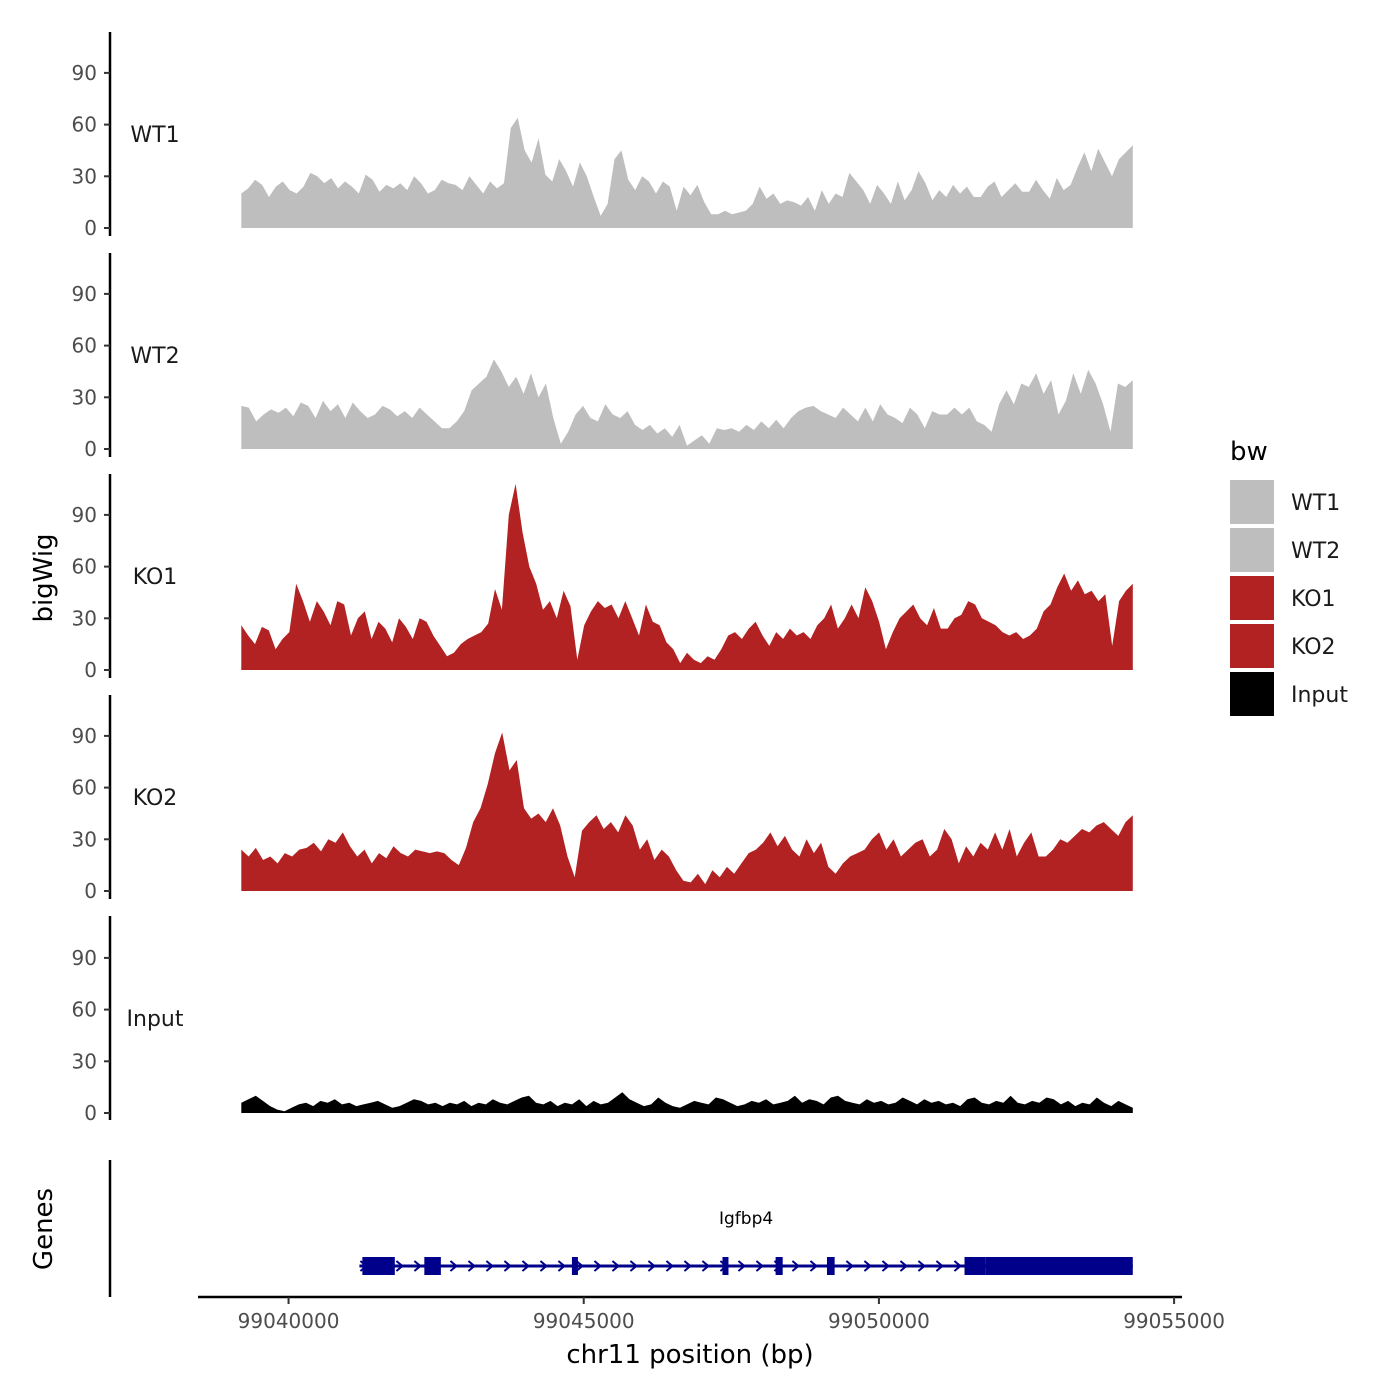  Describe the element at coordinates (155, 798) in the screenshot. I see `track-label: KO2` at that location.